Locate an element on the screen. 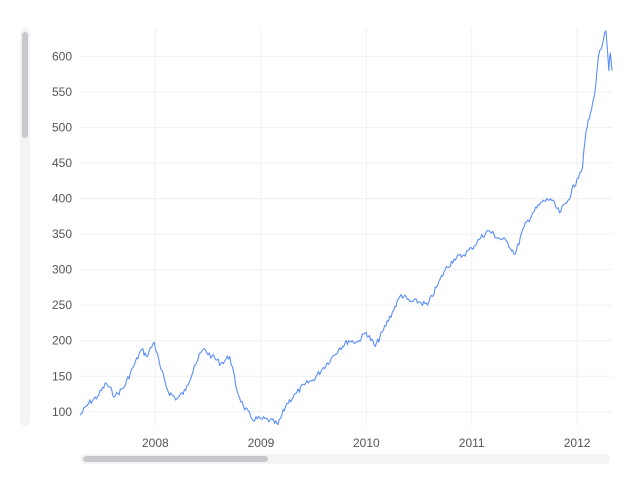  y-axis-ticks: 100 150 200 250 300 350 400 450 500 550 600 is located at coordinates (62, 233).